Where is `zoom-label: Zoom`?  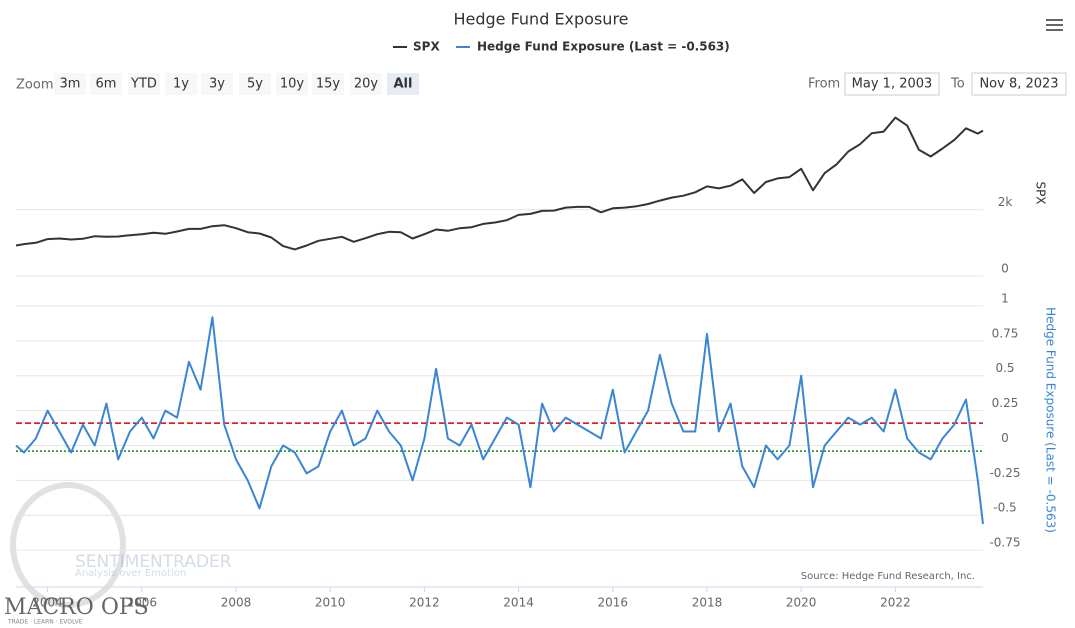 zoom-label: Zoom is located at coordinates (34, 85).